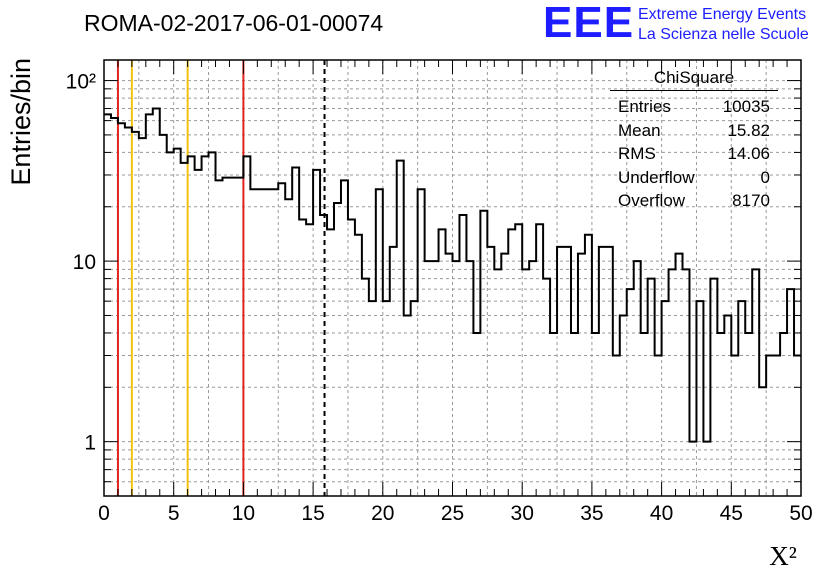 The height and width of the screenshot is (572, 836). What do you see at coordinates (656, 177) in the screenshot?
I see `stat-label: Underflow` at bounding box center [656, 177].